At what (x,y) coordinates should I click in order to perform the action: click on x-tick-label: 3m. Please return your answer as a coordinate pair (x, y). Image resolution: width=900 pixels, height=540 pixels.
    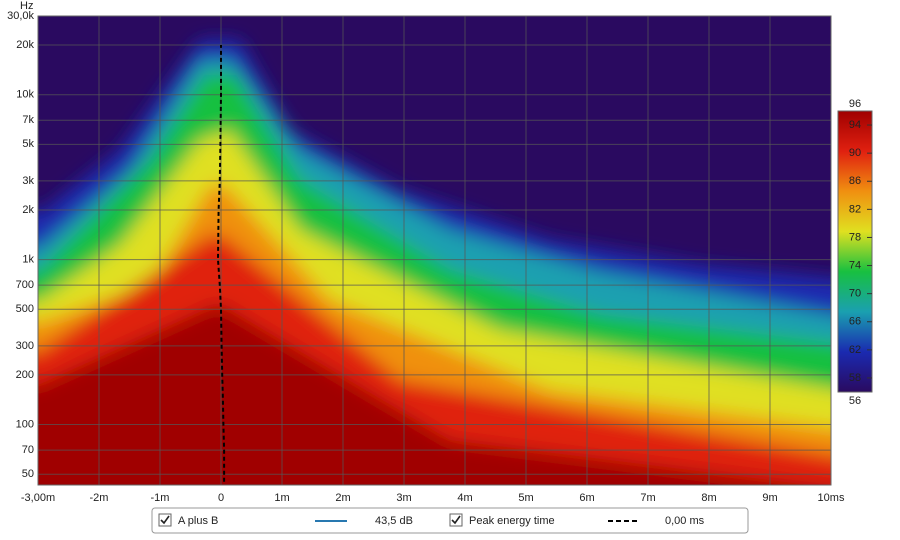
    Looking at the image, I should click on (403, 498).